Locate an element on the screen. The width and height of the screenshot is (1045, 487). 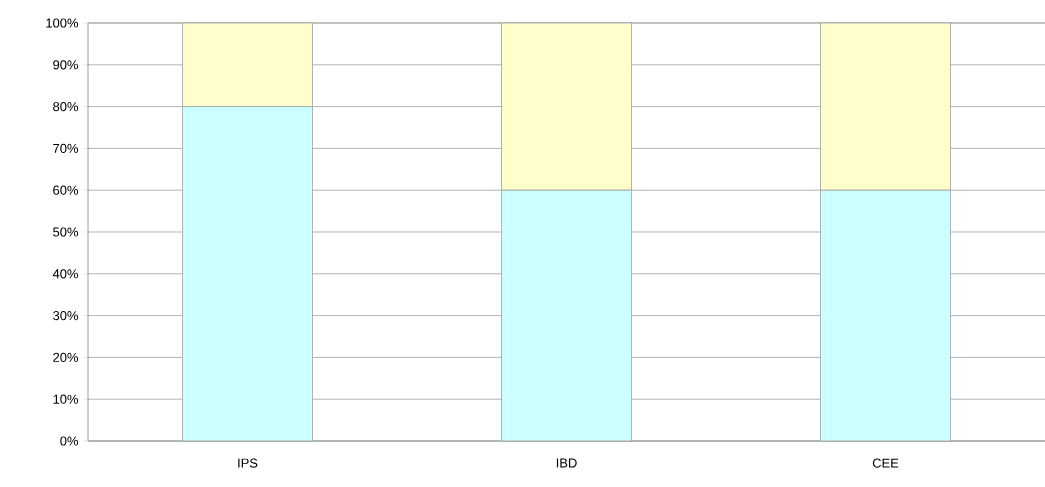
y-tick-label: 100% is located at coordinates (62, 23).